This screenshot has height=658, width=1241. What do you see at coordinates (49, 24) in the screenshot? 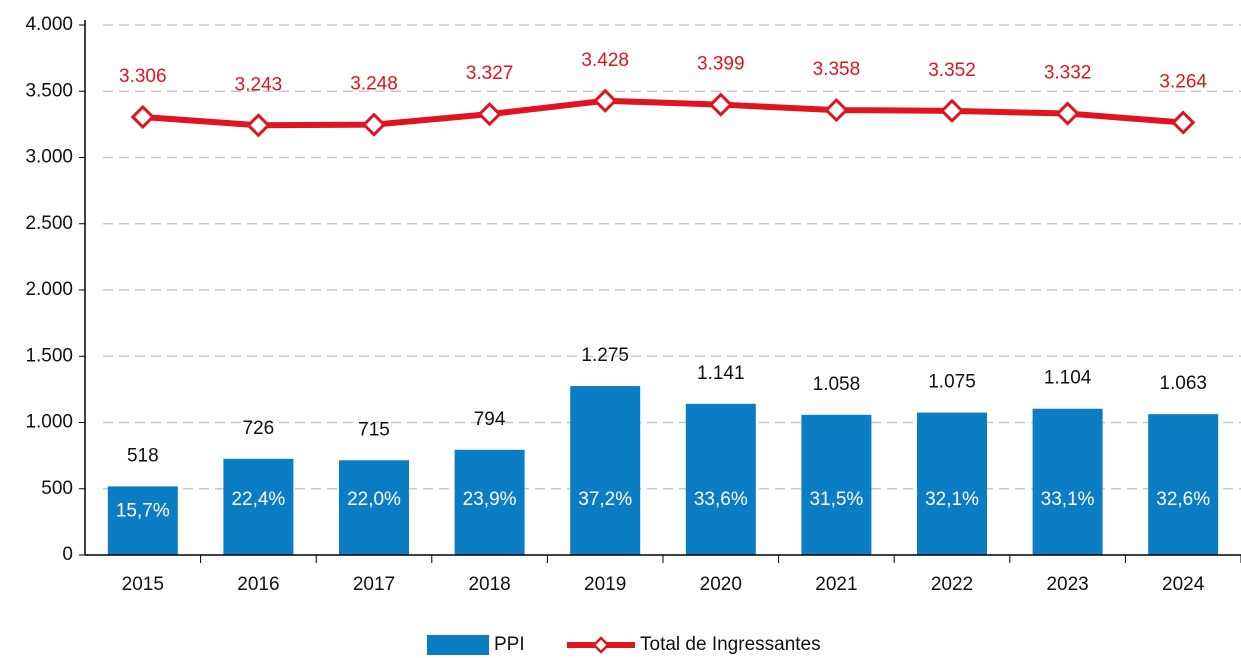
I see `y-tick-label: 4.000` at bounding box center [49, 24].